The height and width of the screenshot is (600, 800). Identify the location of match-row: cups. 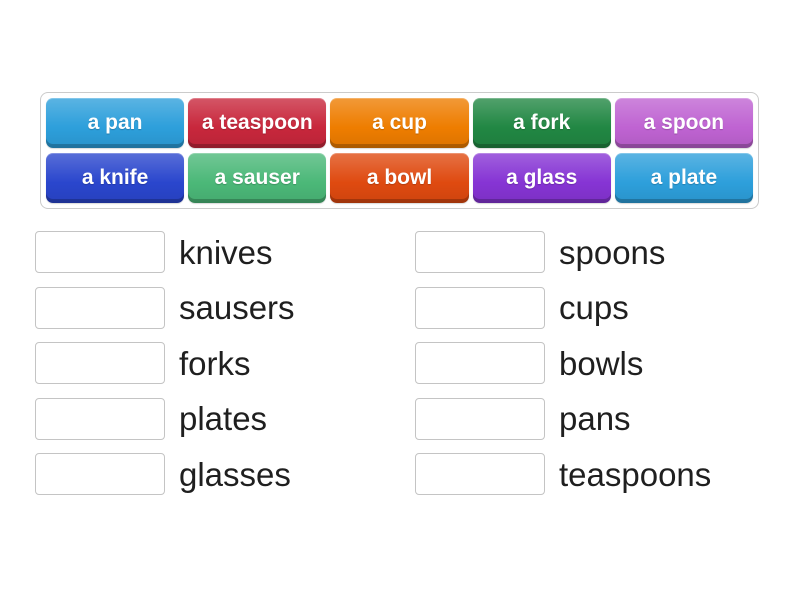
(563, 307).